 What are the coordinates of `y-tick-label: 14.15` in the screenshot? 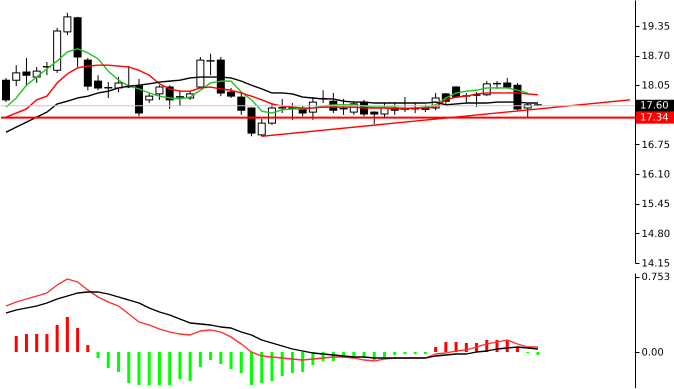 It's located at (656, 264).